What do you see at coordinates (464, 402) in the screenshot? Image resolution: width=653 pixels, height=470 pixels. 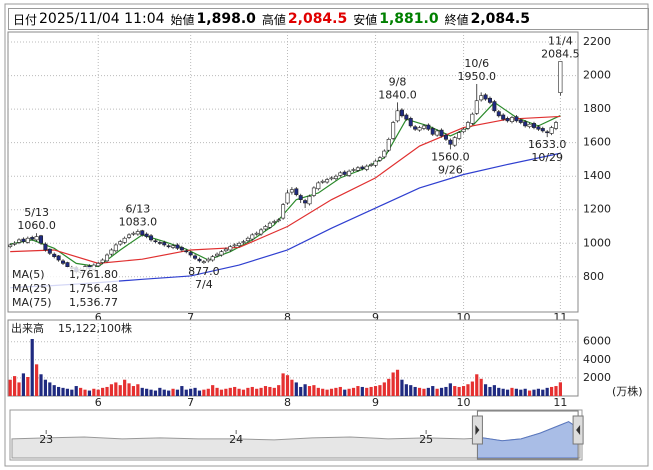 I see `x-tick-label: 10` at bounding box center [464, 402].